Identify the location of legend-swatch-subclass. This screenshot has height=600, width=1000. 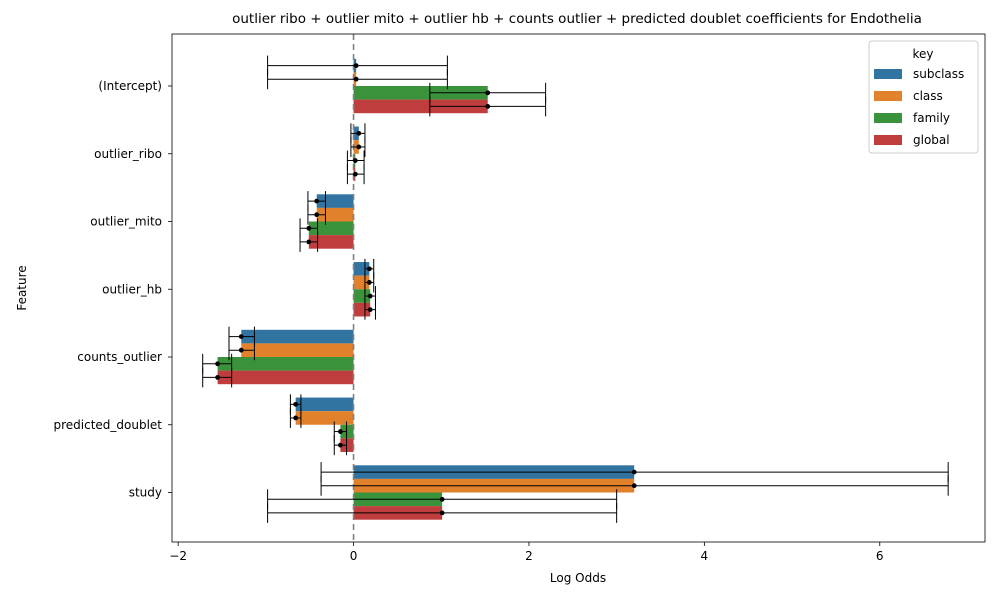
(888, 74).